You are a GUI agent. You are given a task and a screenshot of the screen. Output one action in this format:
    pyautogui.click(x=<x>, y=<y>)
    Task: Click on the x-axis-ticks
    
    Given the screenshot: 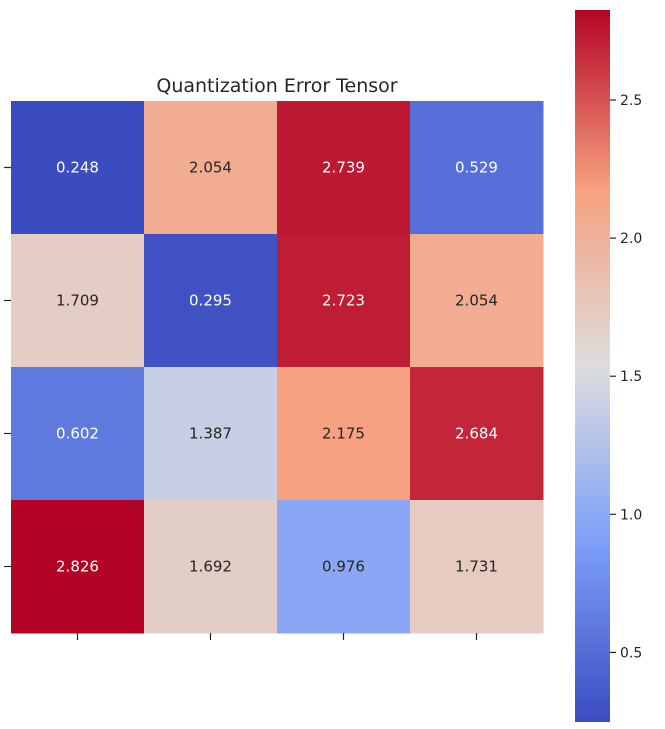 What is the action you would take?
    pyautogui.click(x=277, y=636)
    